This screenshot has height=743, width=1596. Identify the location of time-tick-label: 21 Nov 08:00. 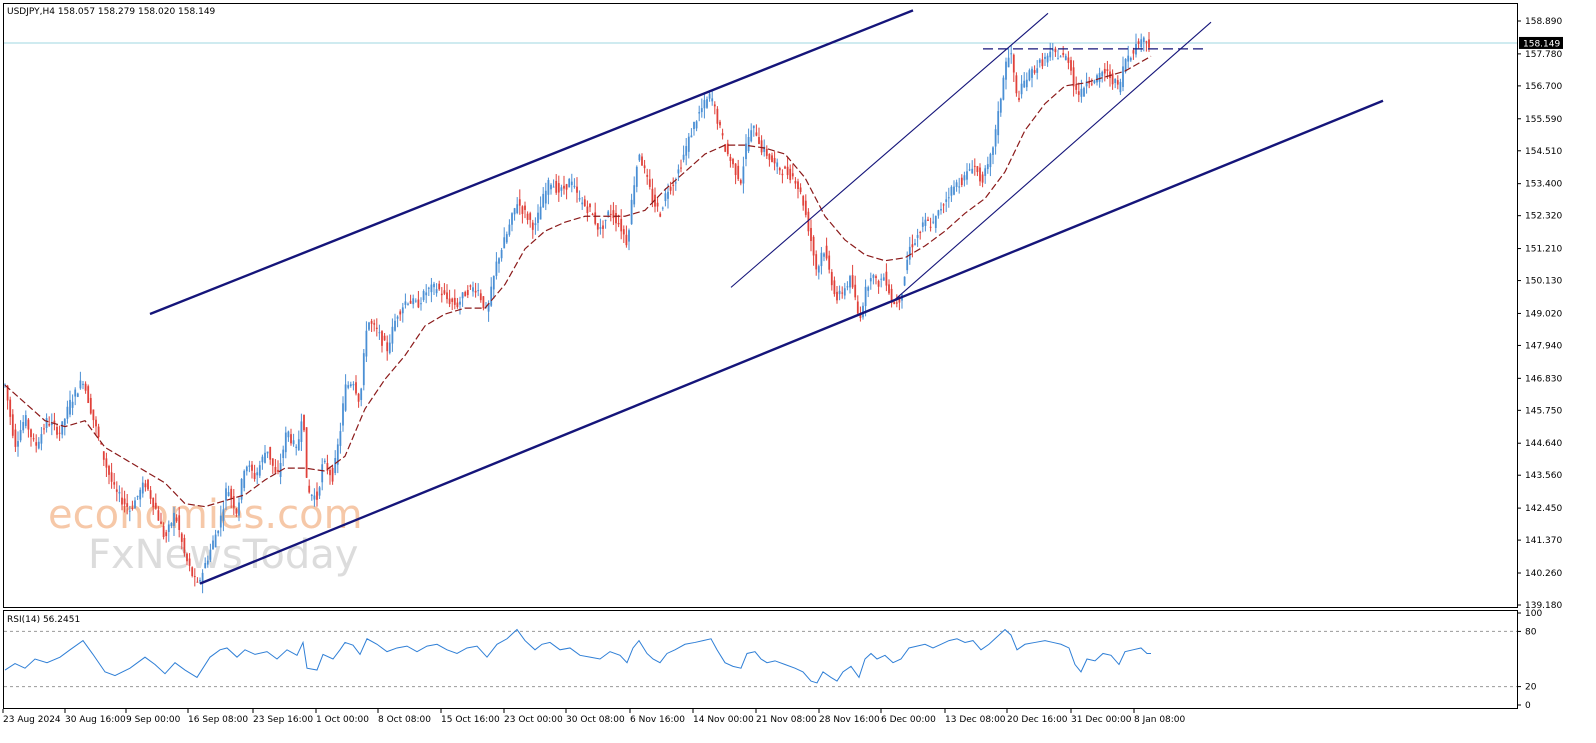
(786, 720).